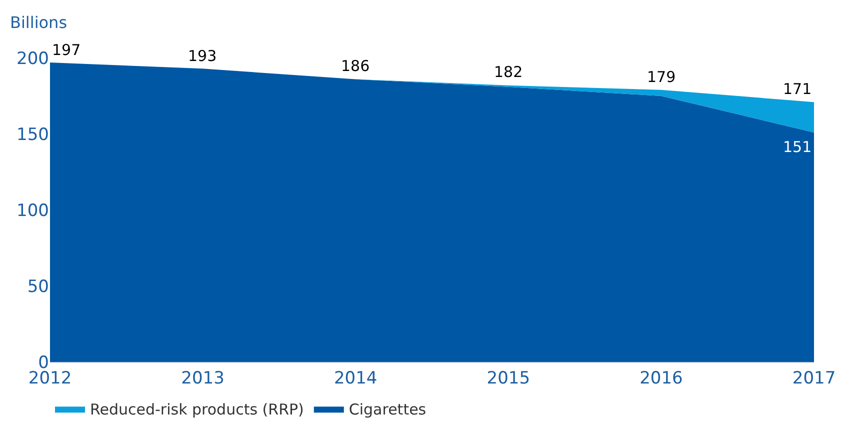  I want to click on x-tick-label: 2016, so click(661, 378).